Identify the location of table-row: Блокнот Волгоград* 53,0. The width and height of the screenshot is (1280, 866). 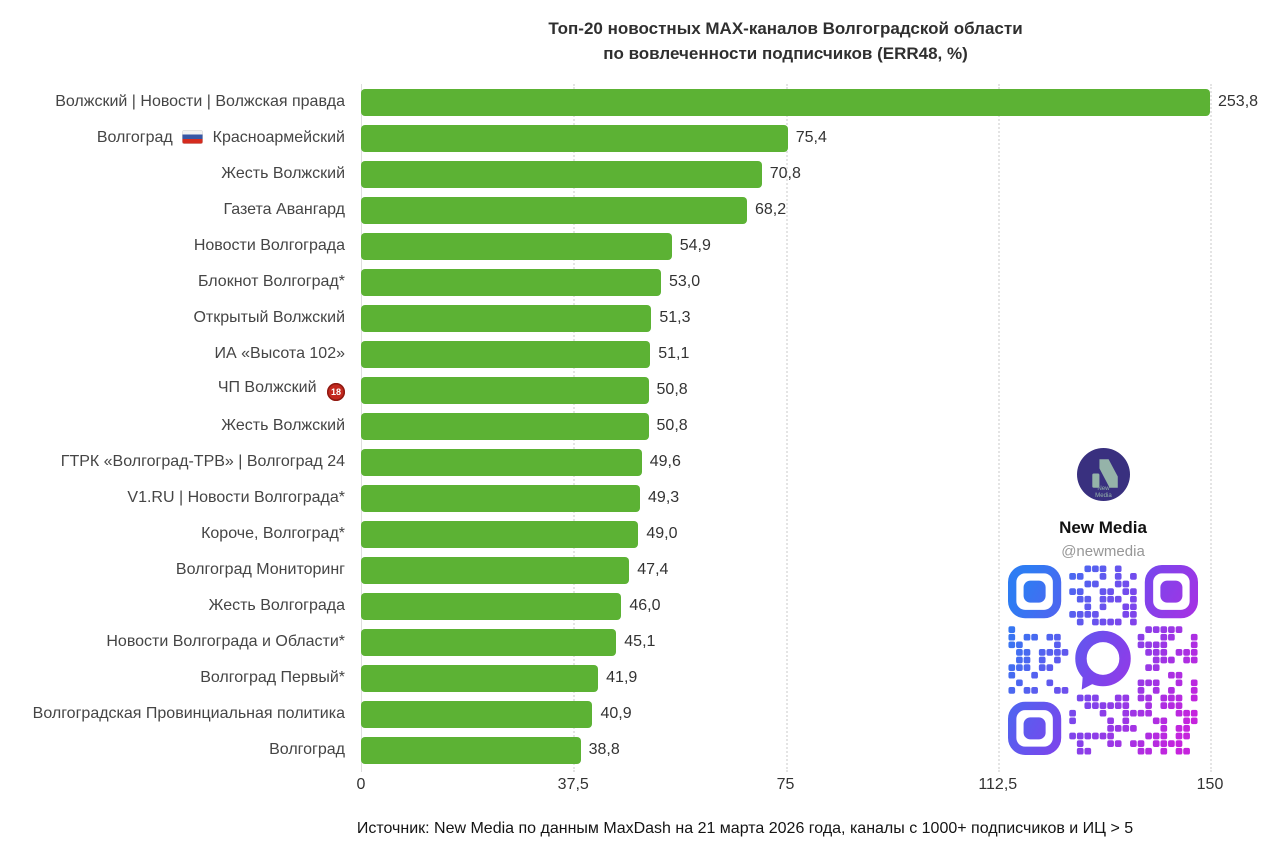
(605, 282).